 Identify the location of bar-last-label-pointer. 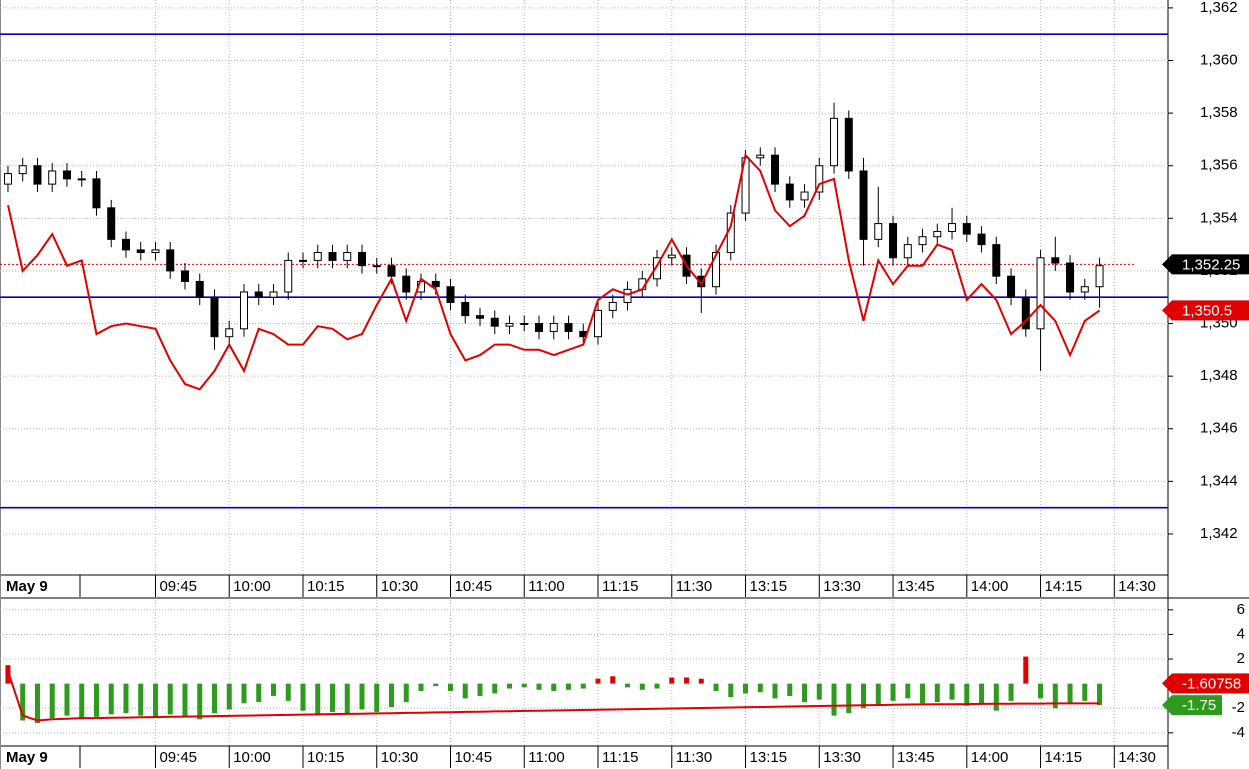
(1167, 705).